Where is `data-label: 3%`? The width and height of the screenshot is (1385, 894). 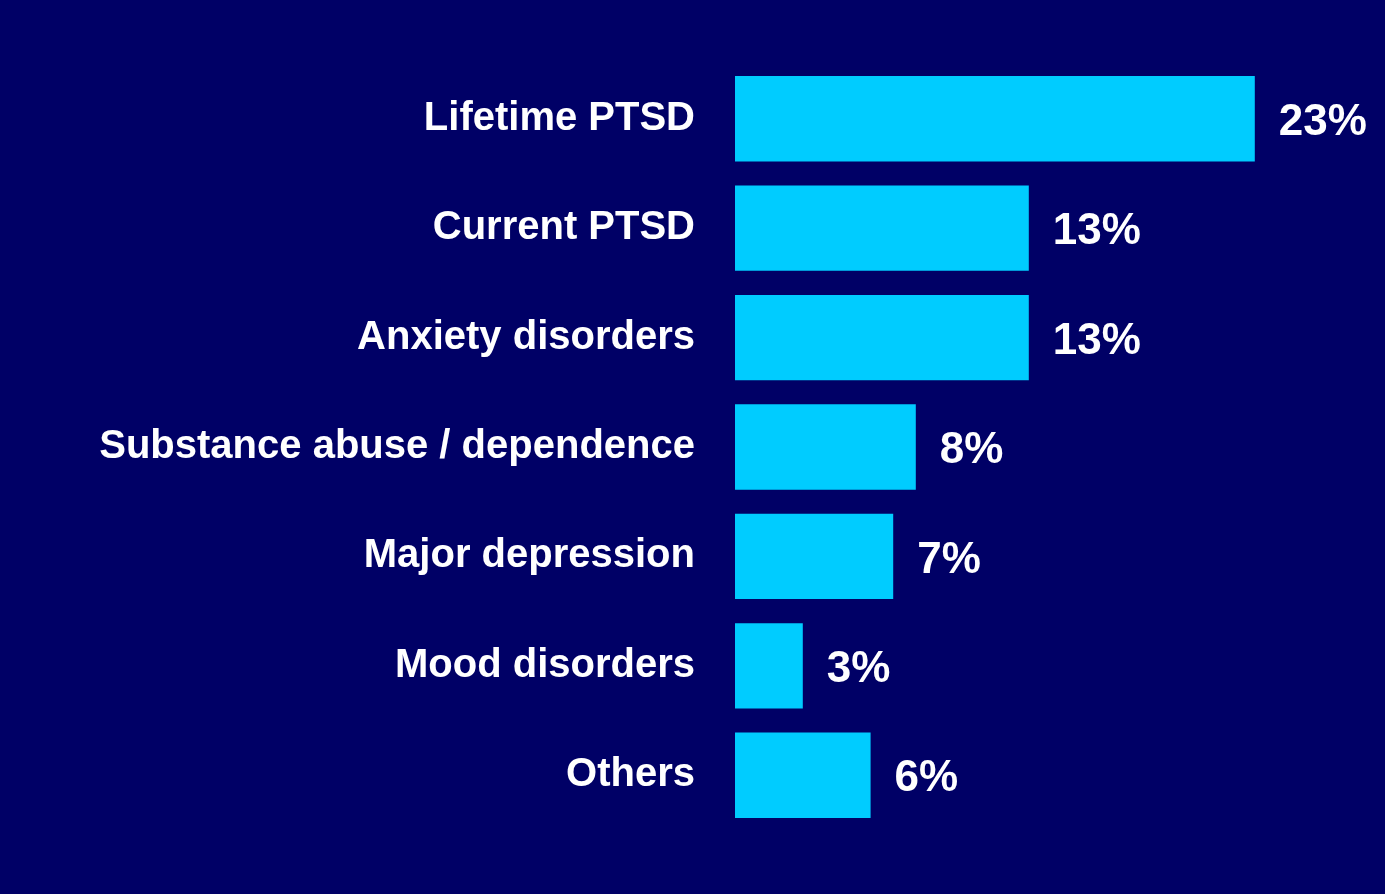 data-label: 3% is located at coordinates (858, 666).